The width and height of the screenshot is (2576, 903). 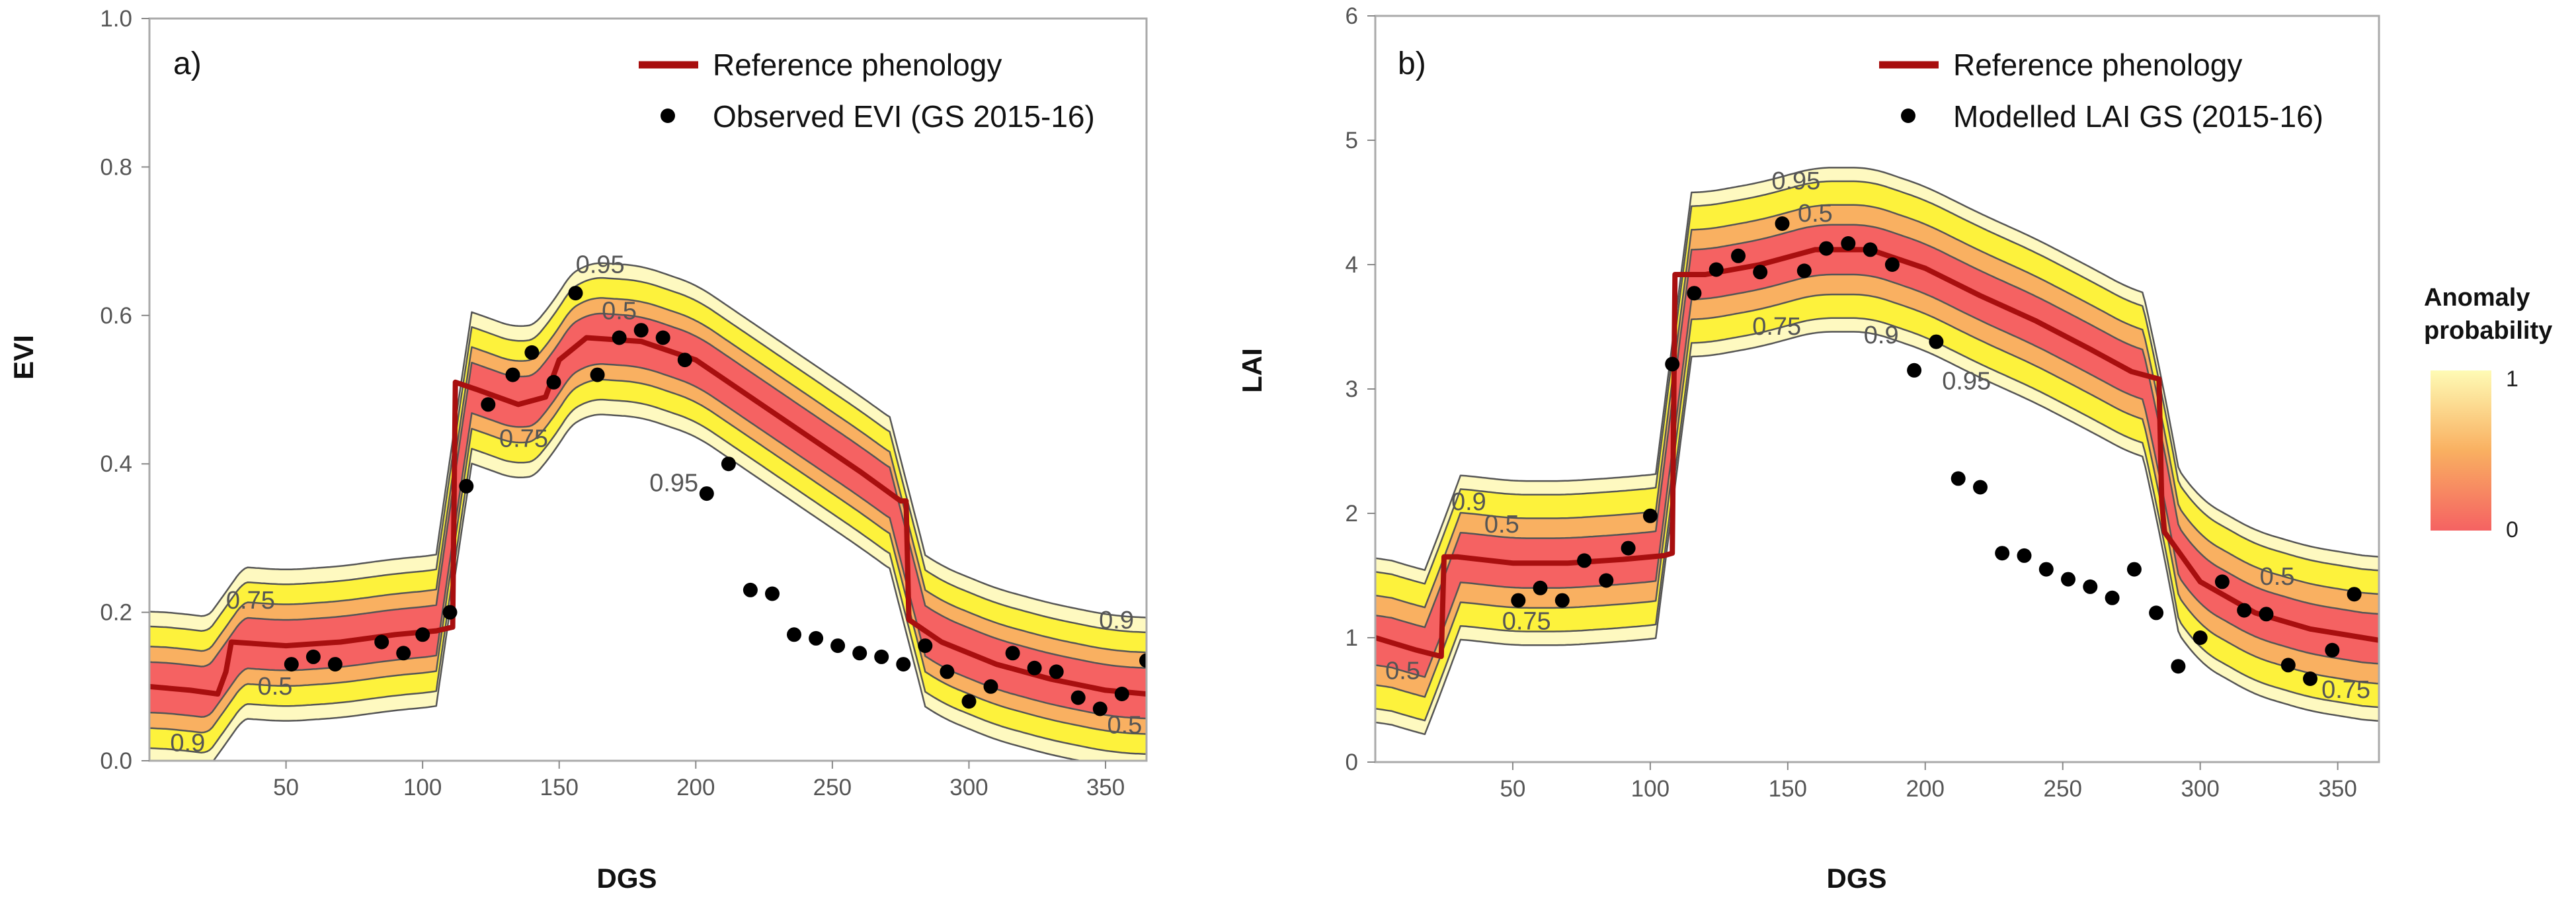 I want to click on panel-b-y-tick-label: 5, so click(x=1352, y=140).